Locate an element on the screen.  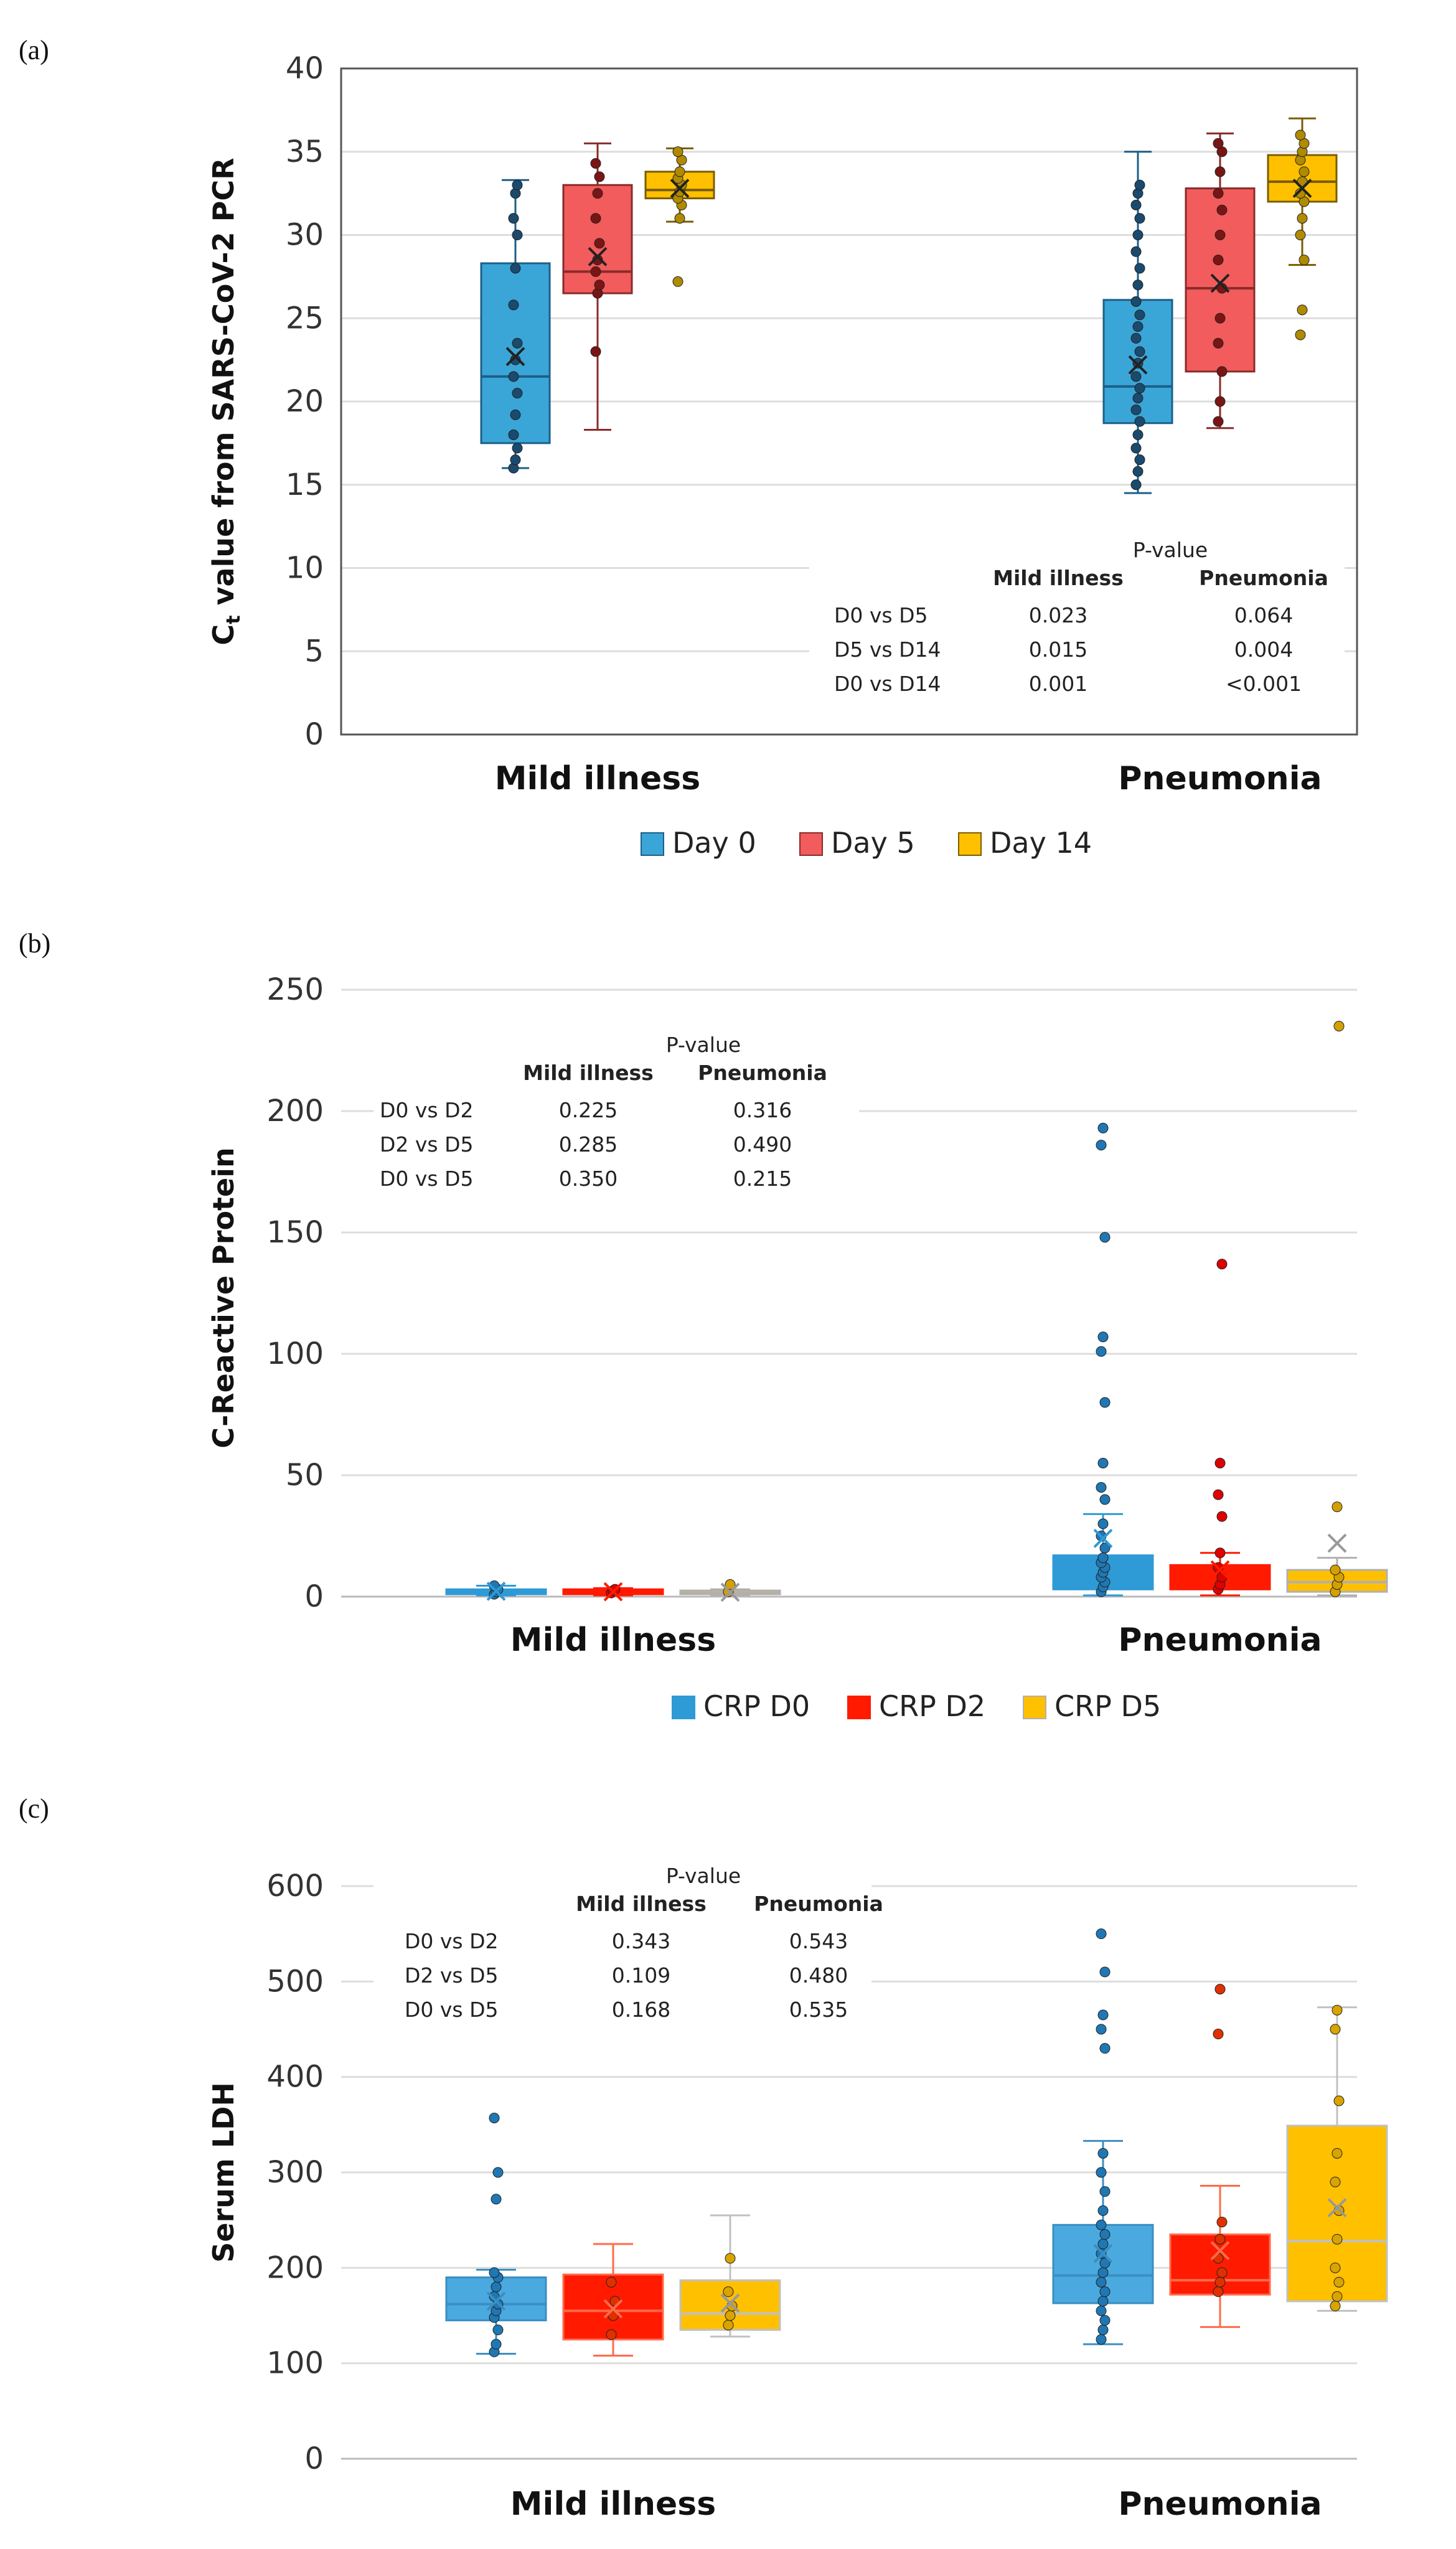
pvalue-mild: 0.109 is located at coordinates (641, 1976).